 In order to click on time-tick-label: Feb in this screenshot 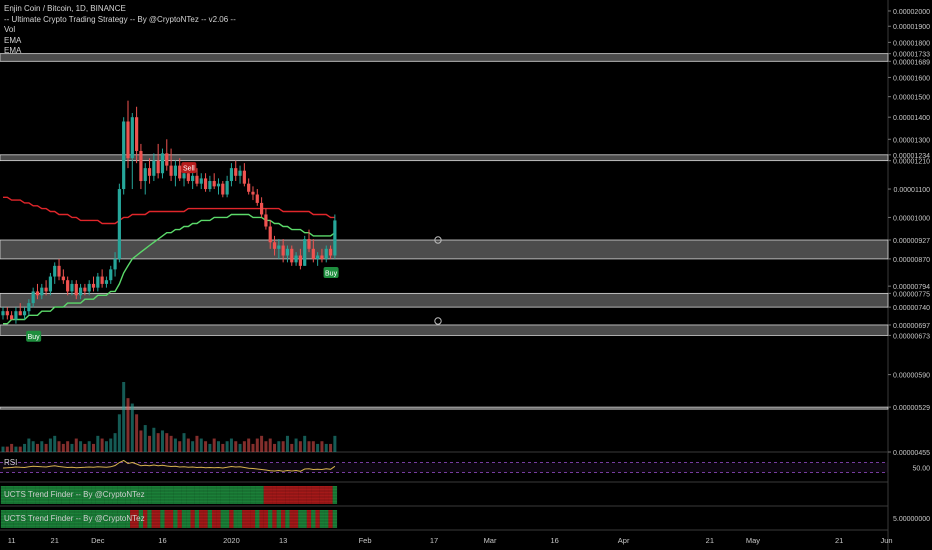, I will do `click(365, 540)`.